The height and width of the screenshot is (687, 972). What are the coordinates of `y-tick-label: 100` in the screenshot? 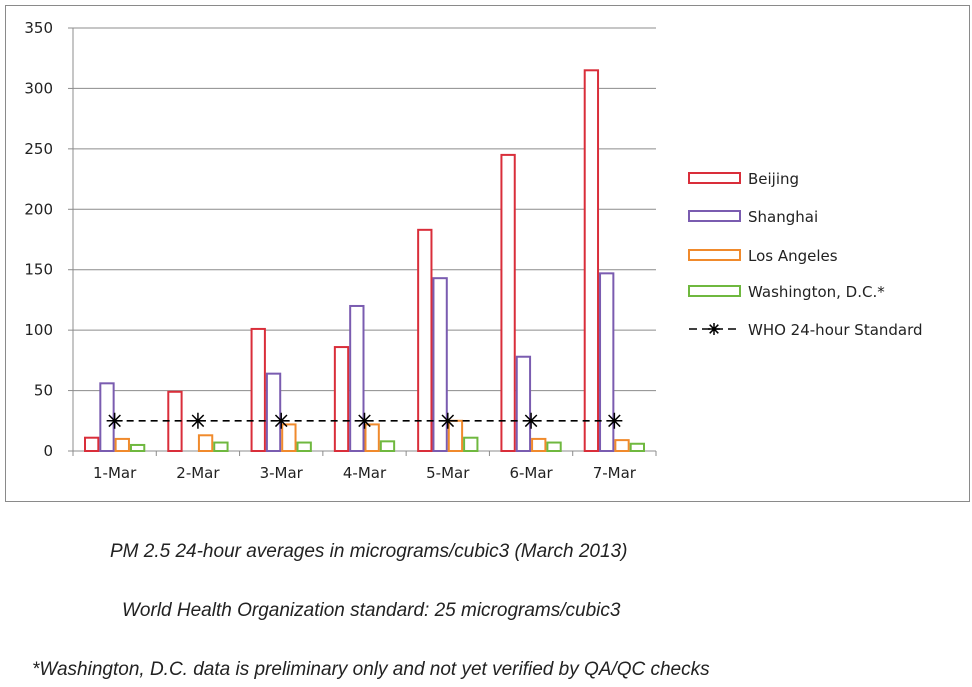 It's located at (38, 330).